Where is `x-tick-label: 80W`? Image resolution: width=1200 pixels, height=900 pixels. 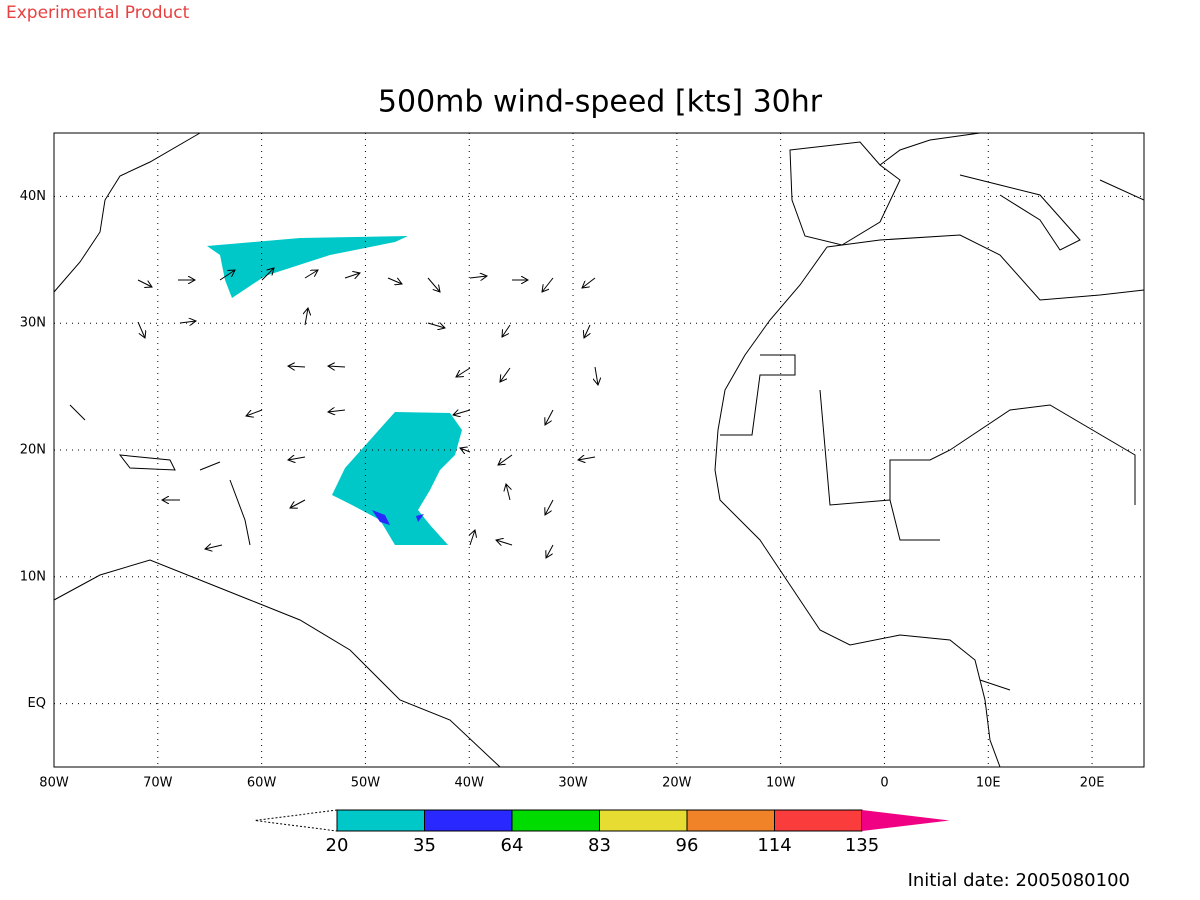 x-tick-label: 80W is located at coordinates (54, 783).